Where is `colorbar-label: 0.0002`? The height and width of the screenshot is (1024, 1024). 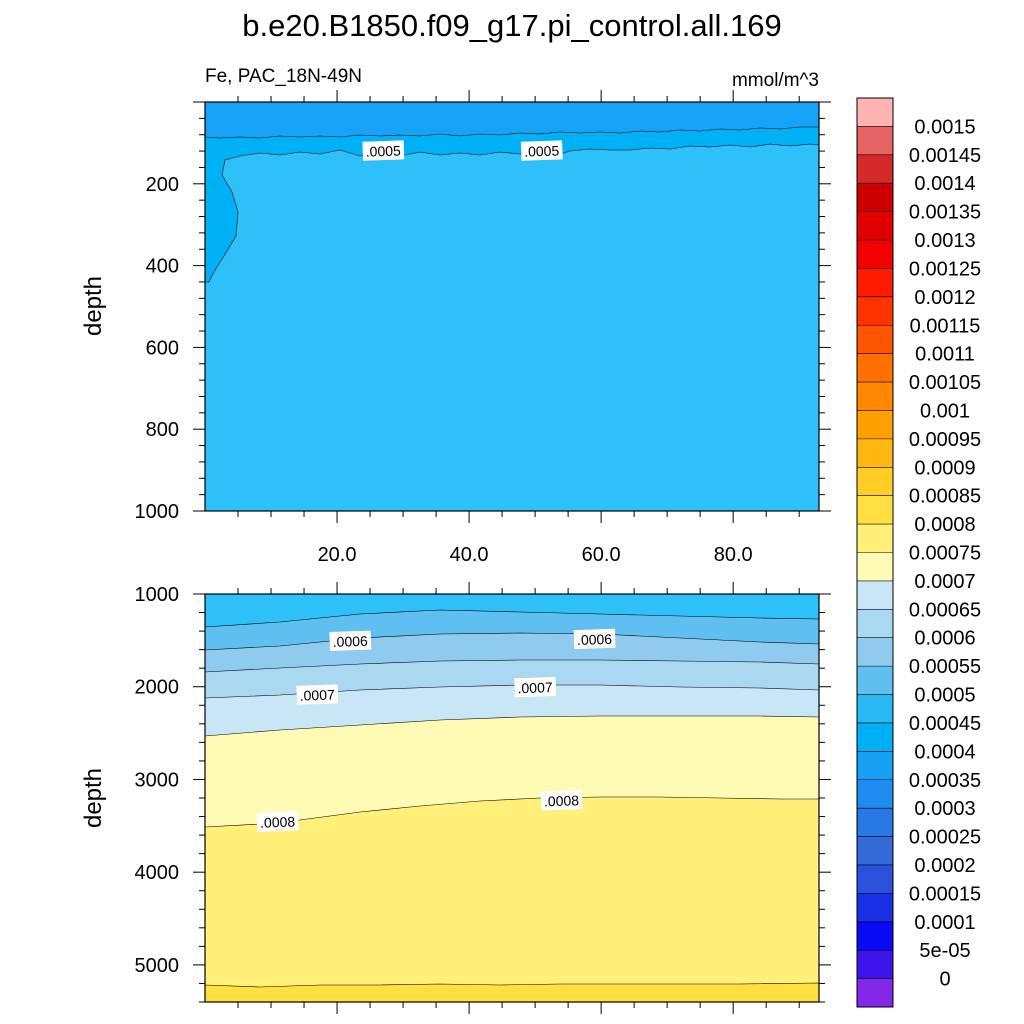 colorbar-label: 0.0002 is located at coordinates (944, 866).